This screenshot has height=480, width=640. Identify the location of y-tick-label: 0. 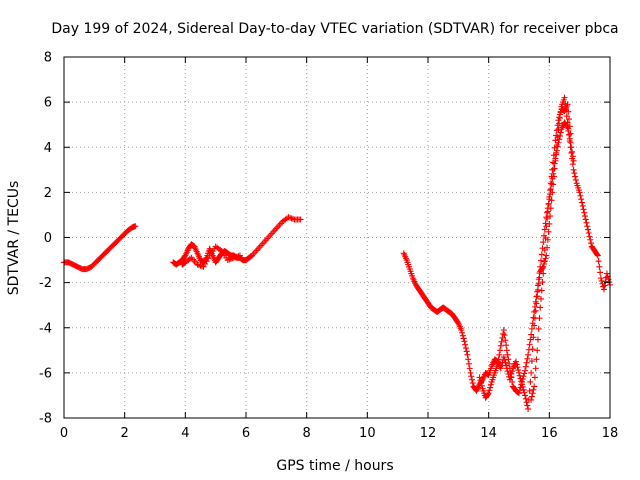
(48, 238).